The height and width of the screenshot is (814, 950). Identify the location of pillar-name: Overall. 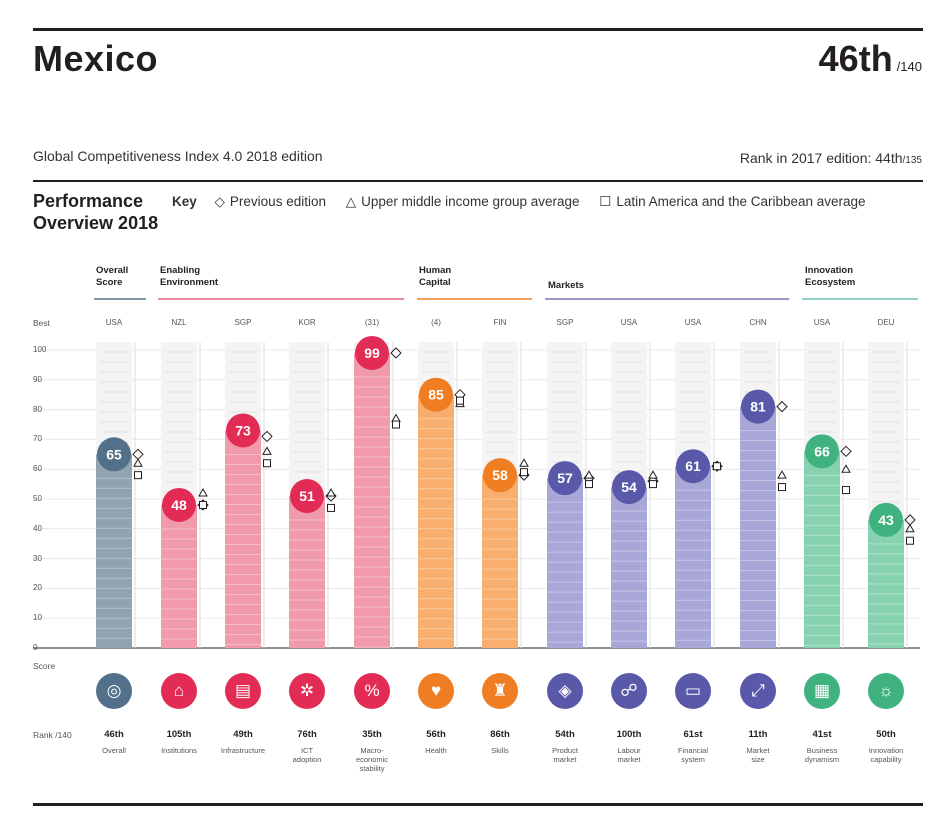
(114, 750).